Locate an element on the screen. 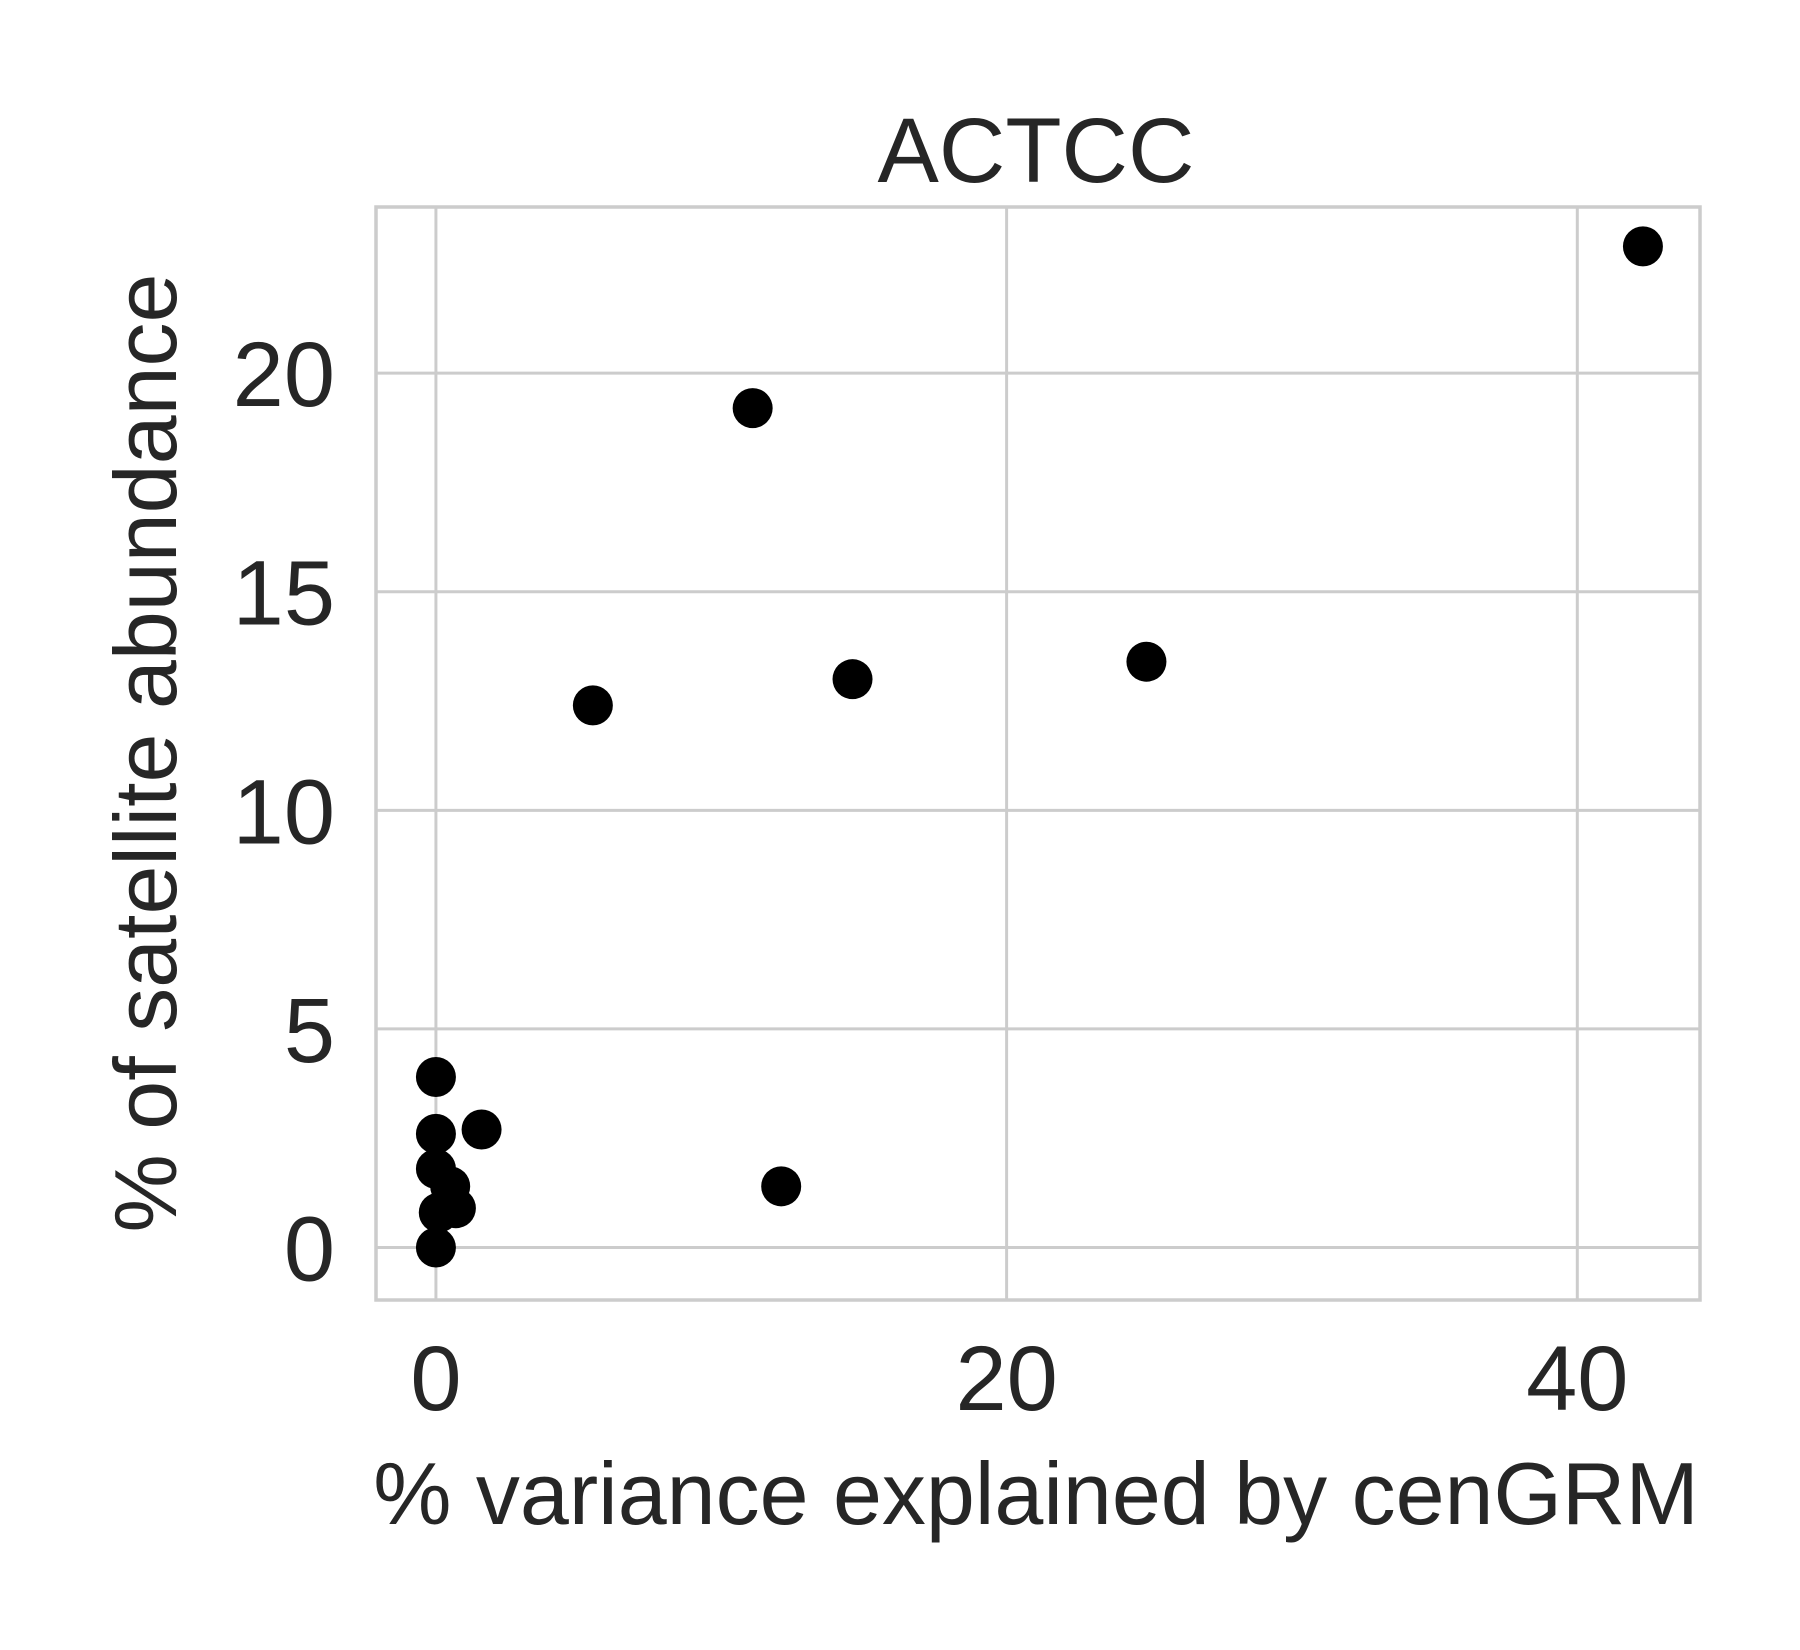 Image resolution: width=1800 pixels, height=1650 pixels. y-tick-label: 5 is located at coordinates (309, 1031).